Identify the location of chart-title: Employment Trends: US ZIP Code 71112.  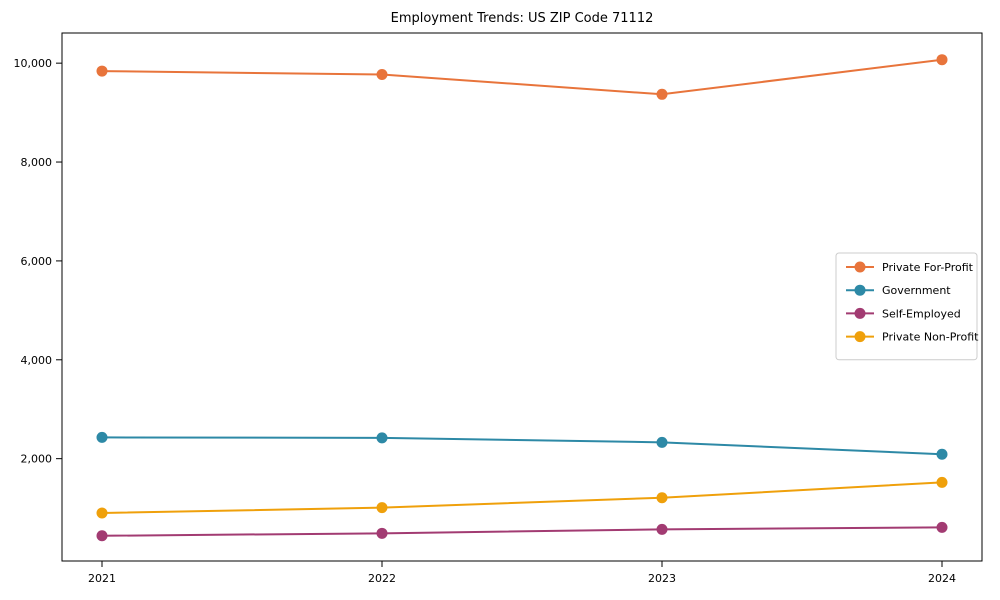
(522, 18).